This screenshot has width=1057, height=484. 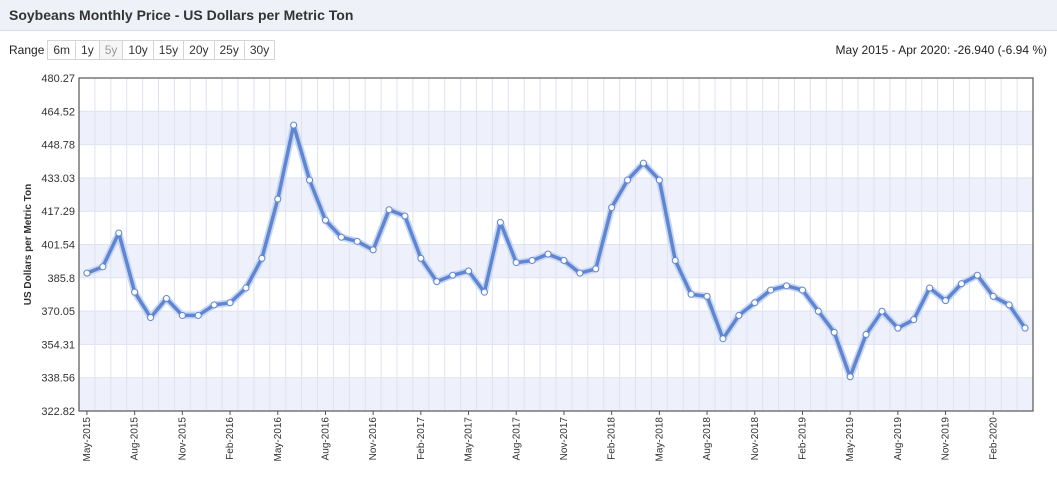 What do you see at coordinates (168, 50) in the screenshot?
I see `range-button-15y: 15y` at bounding box center [168, 50].